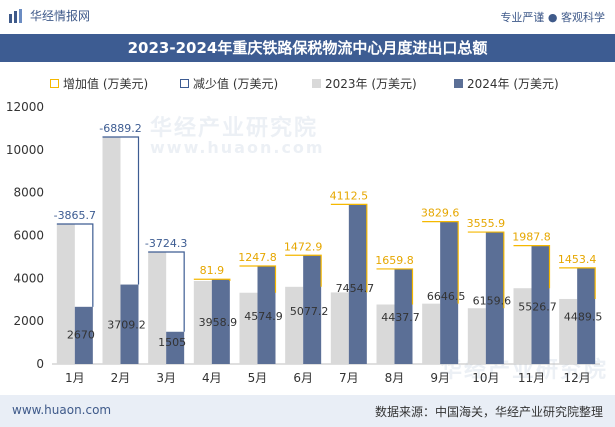 The image size is (615, 427). I want to click on brand: 华经情报网, so click(49, 15).